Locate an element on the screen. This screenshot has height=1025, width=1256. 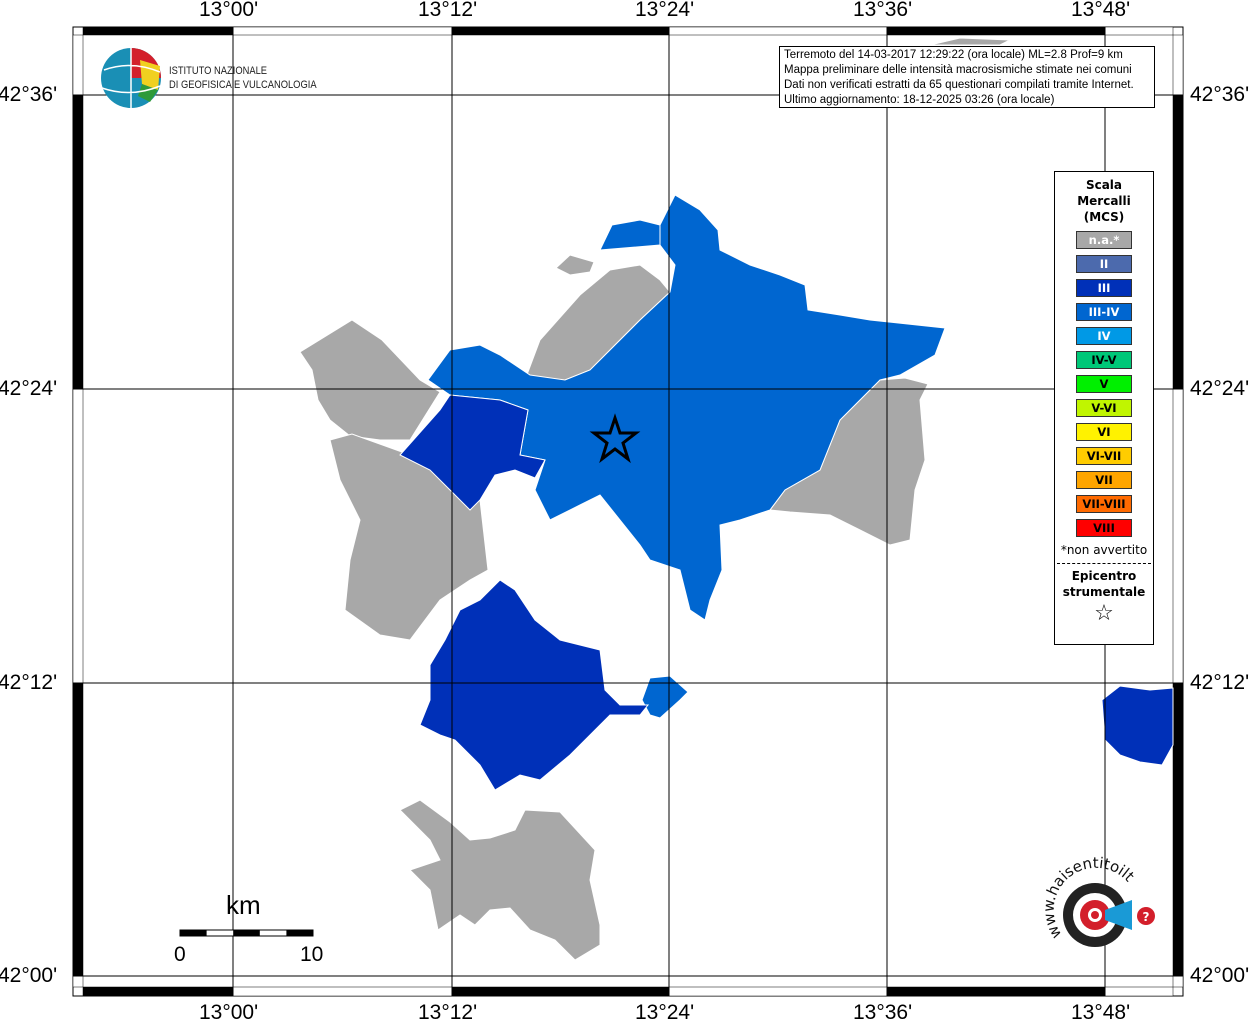
scale-label-10: 10 is located at coordinates (312, 954).